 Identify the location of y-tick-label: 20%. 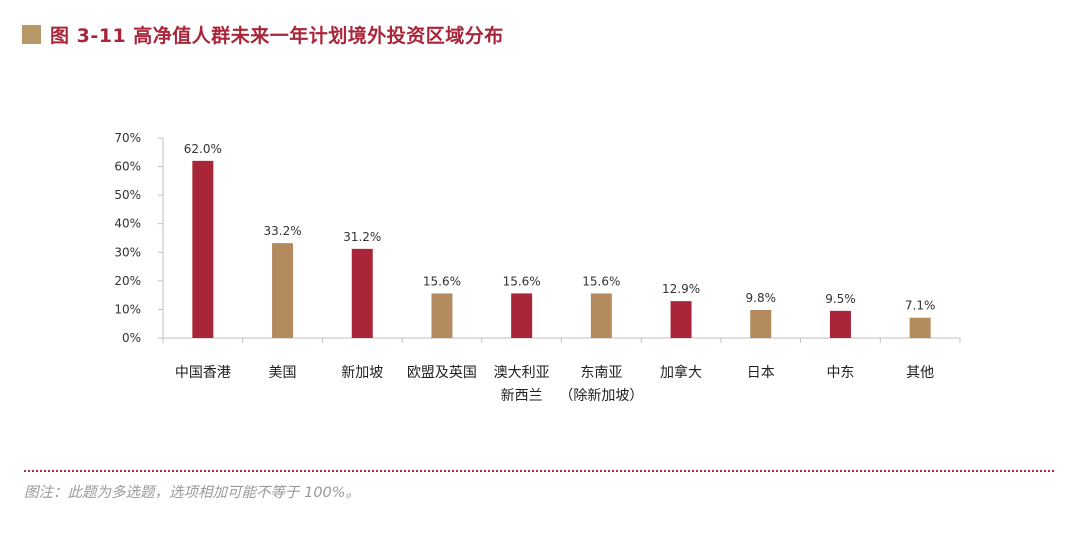
(127, 281).